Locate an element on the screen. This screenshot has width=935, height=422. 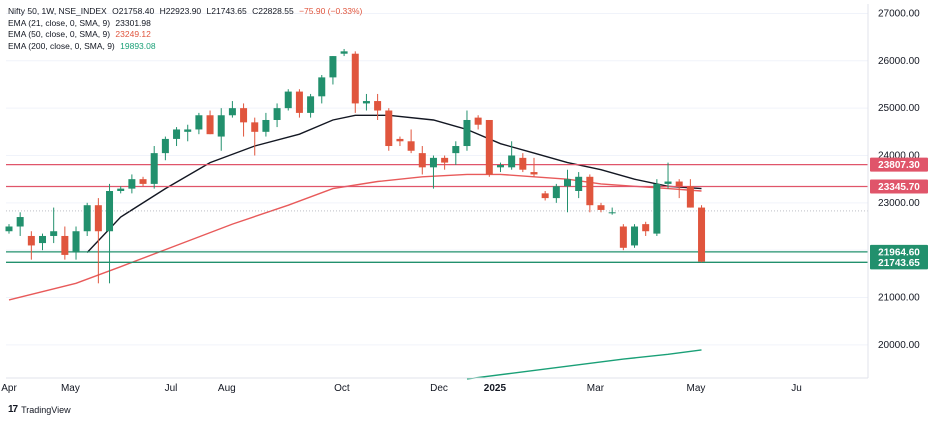
close-value: C22828.55 is located at coordinates (273, 11).